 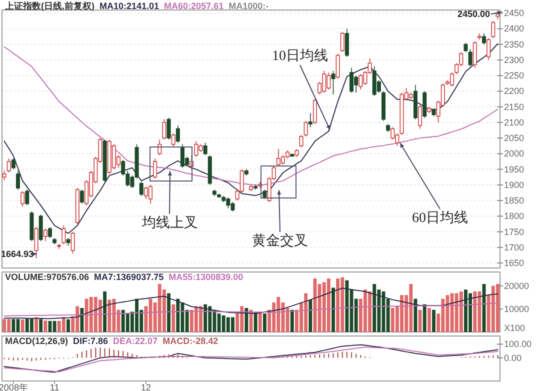 I want to click on annotation: 1664.93, so click(x=17, y=254).